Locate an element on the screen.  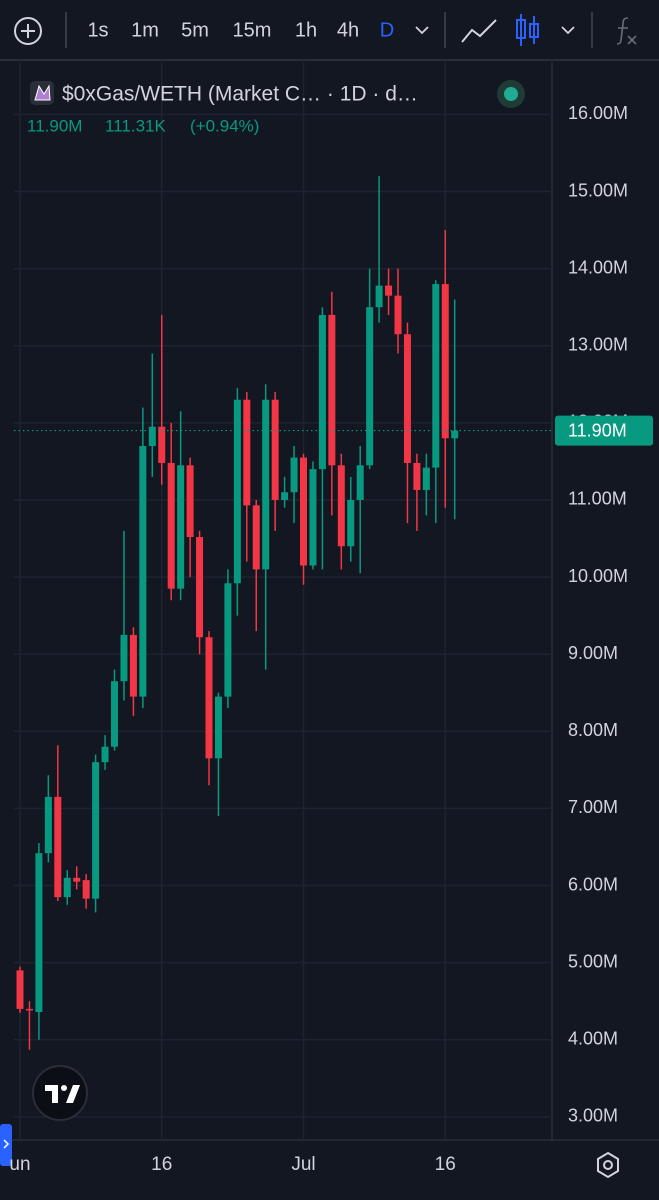
y-tick-label: 9.00M is located at coordinates (593, 653).